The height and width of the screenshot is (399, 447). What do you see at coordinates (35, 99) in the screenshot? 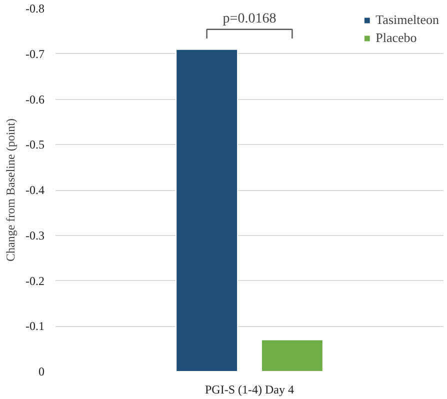
I see `y-tick-label: -0.6` at bounding box center [35, 99].